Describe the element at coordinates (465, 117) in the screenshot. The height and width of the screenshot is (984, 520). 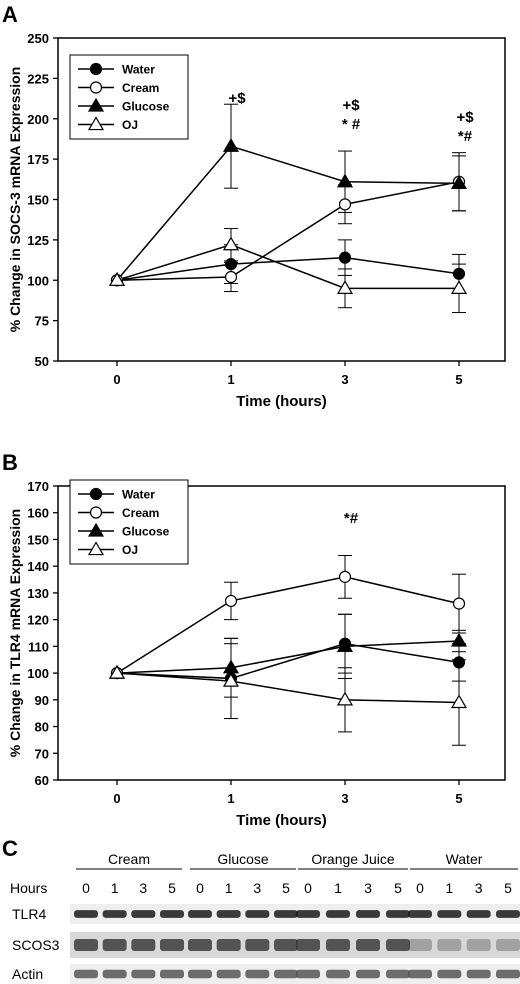
I see `significance-annotation: +$` at that location.